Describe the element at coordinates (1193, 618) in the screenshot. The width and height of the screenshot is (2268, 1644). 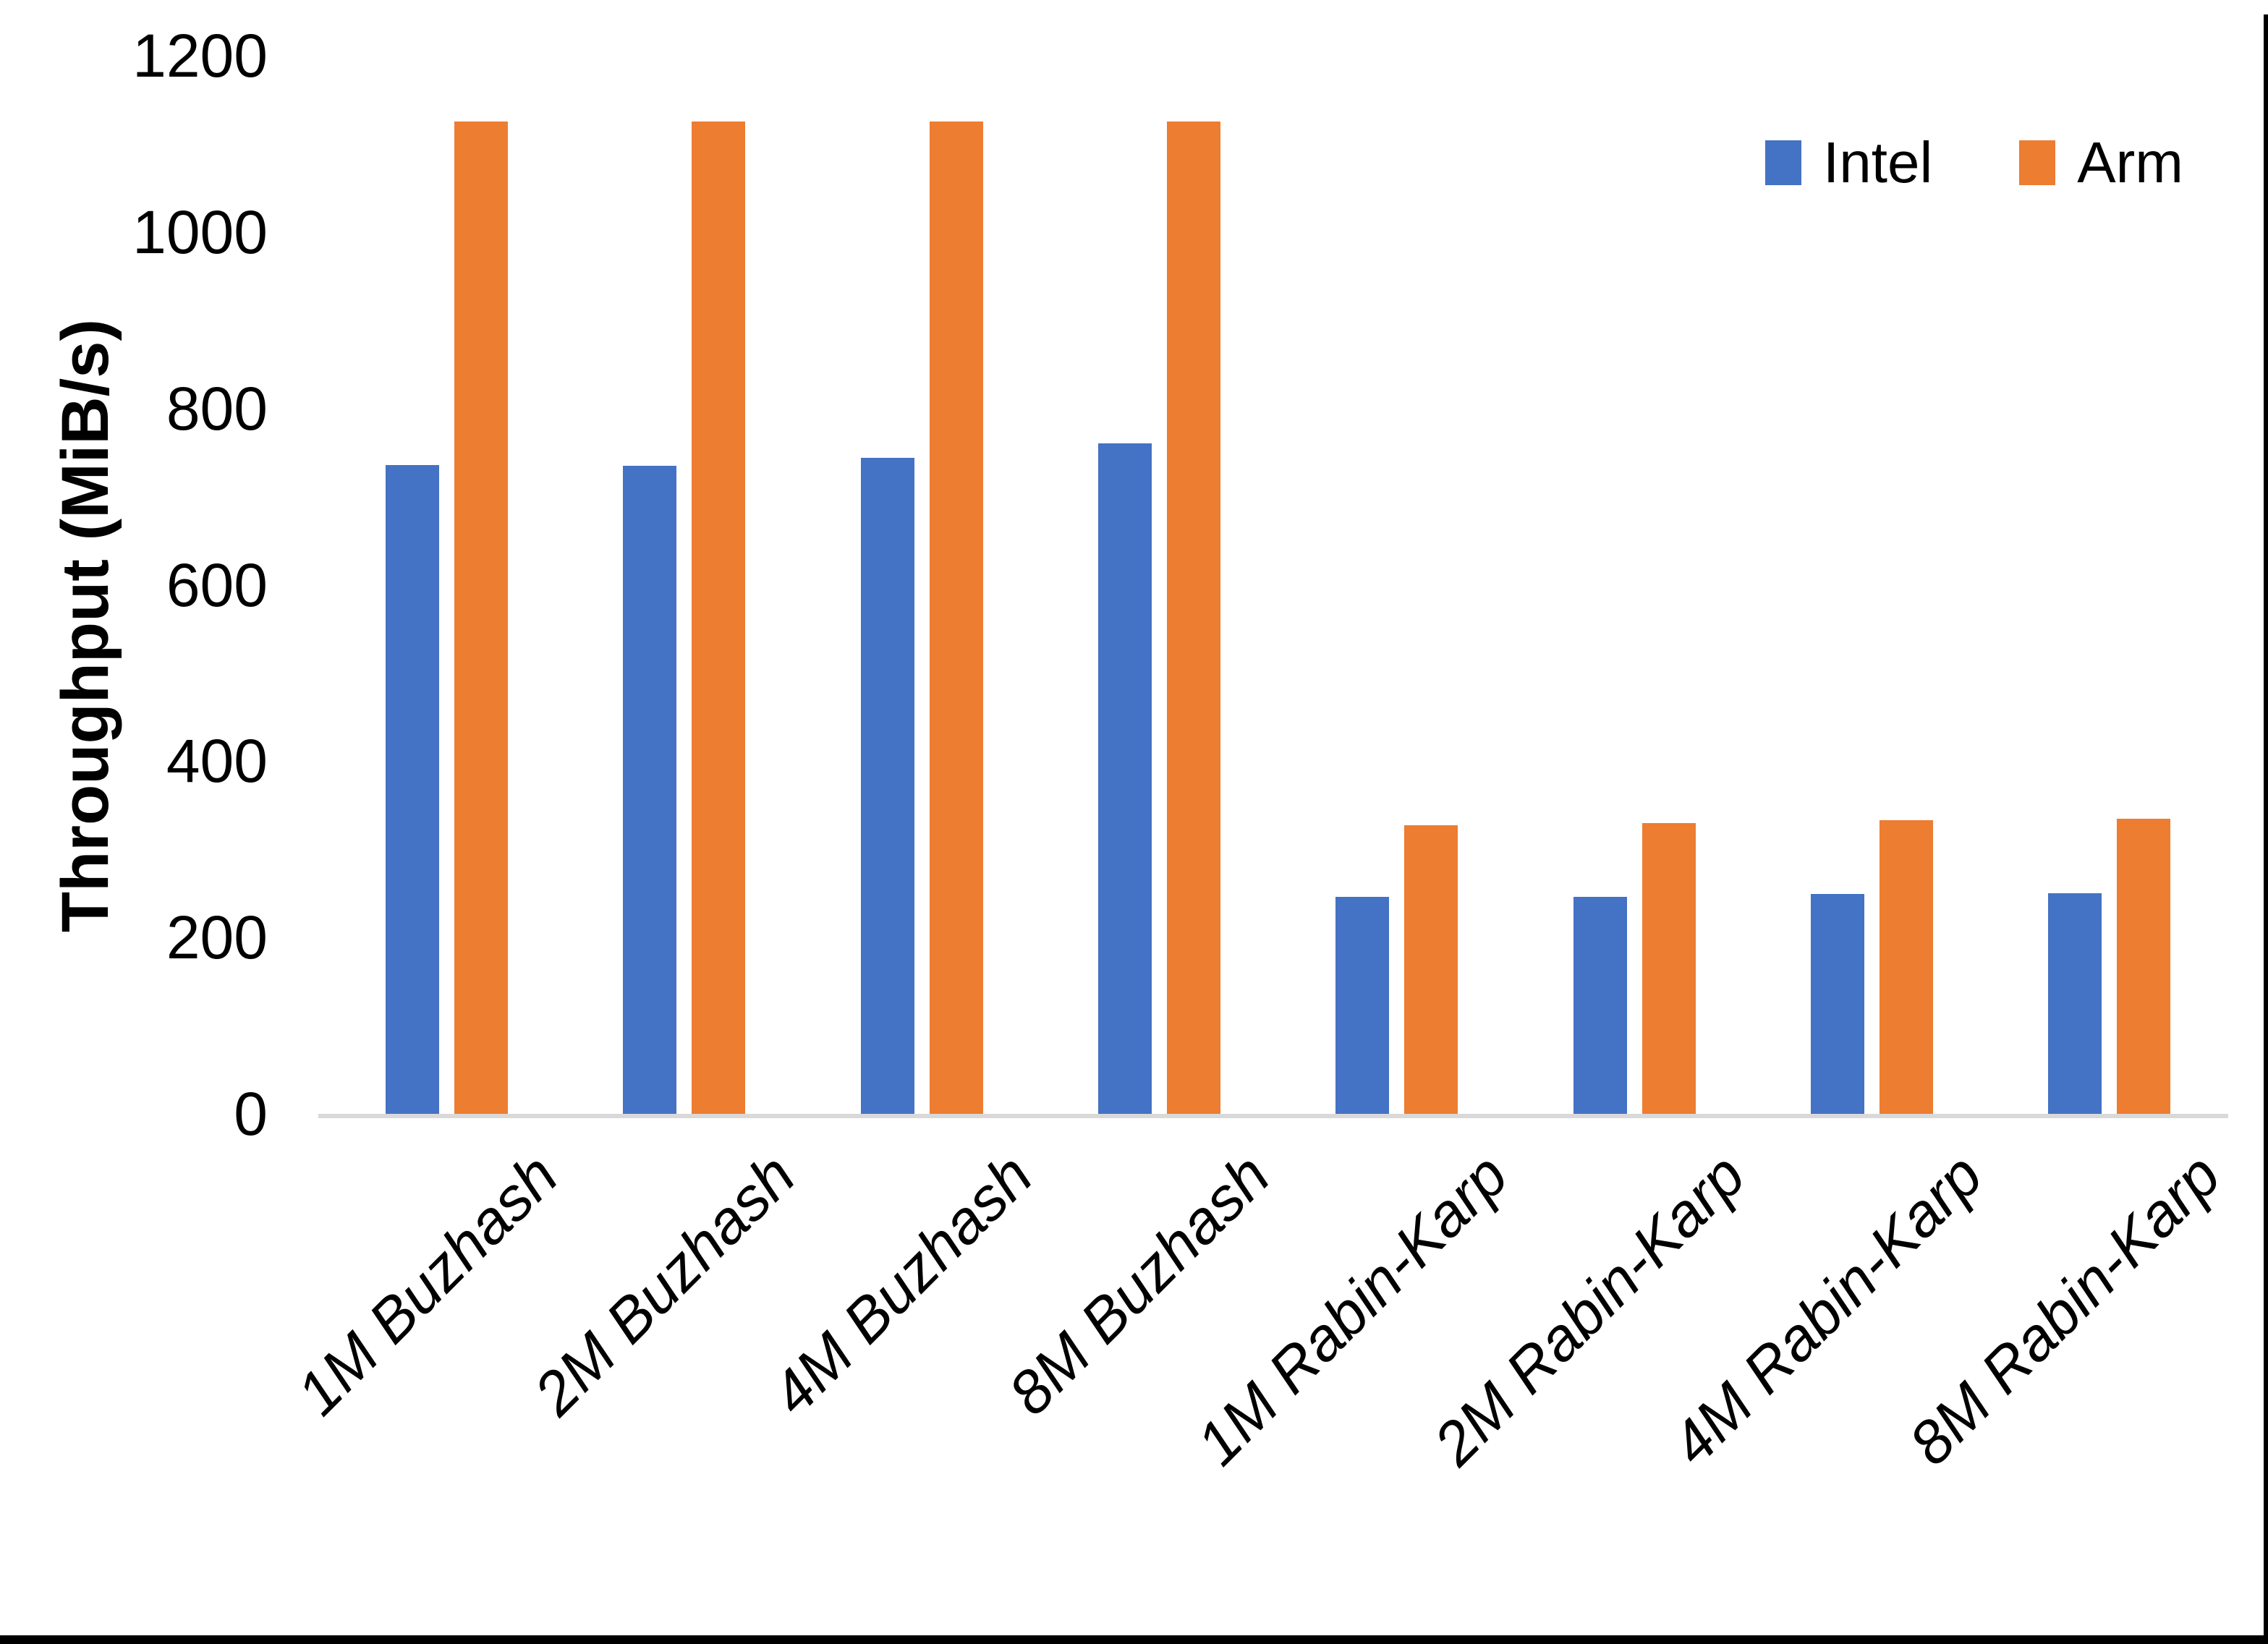
I see `bar-arm-8m-buzhash` at that location.